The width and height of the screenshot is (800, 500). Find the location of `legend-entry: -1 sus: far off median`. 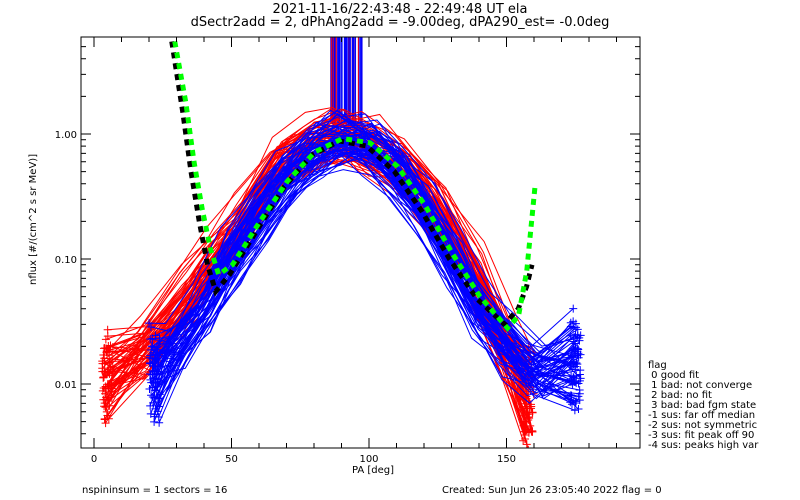

legend-entry: -1 sus: far off median is located at coordinates (702, 415).